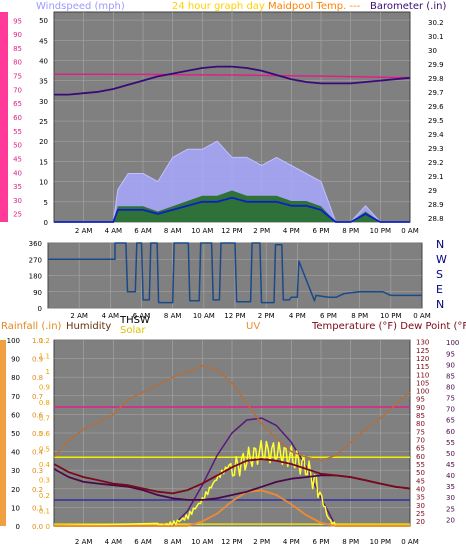 This screenshot has height=554, width=466. I want to click on dew-axis-tick-label: 25, so click(450, 509).